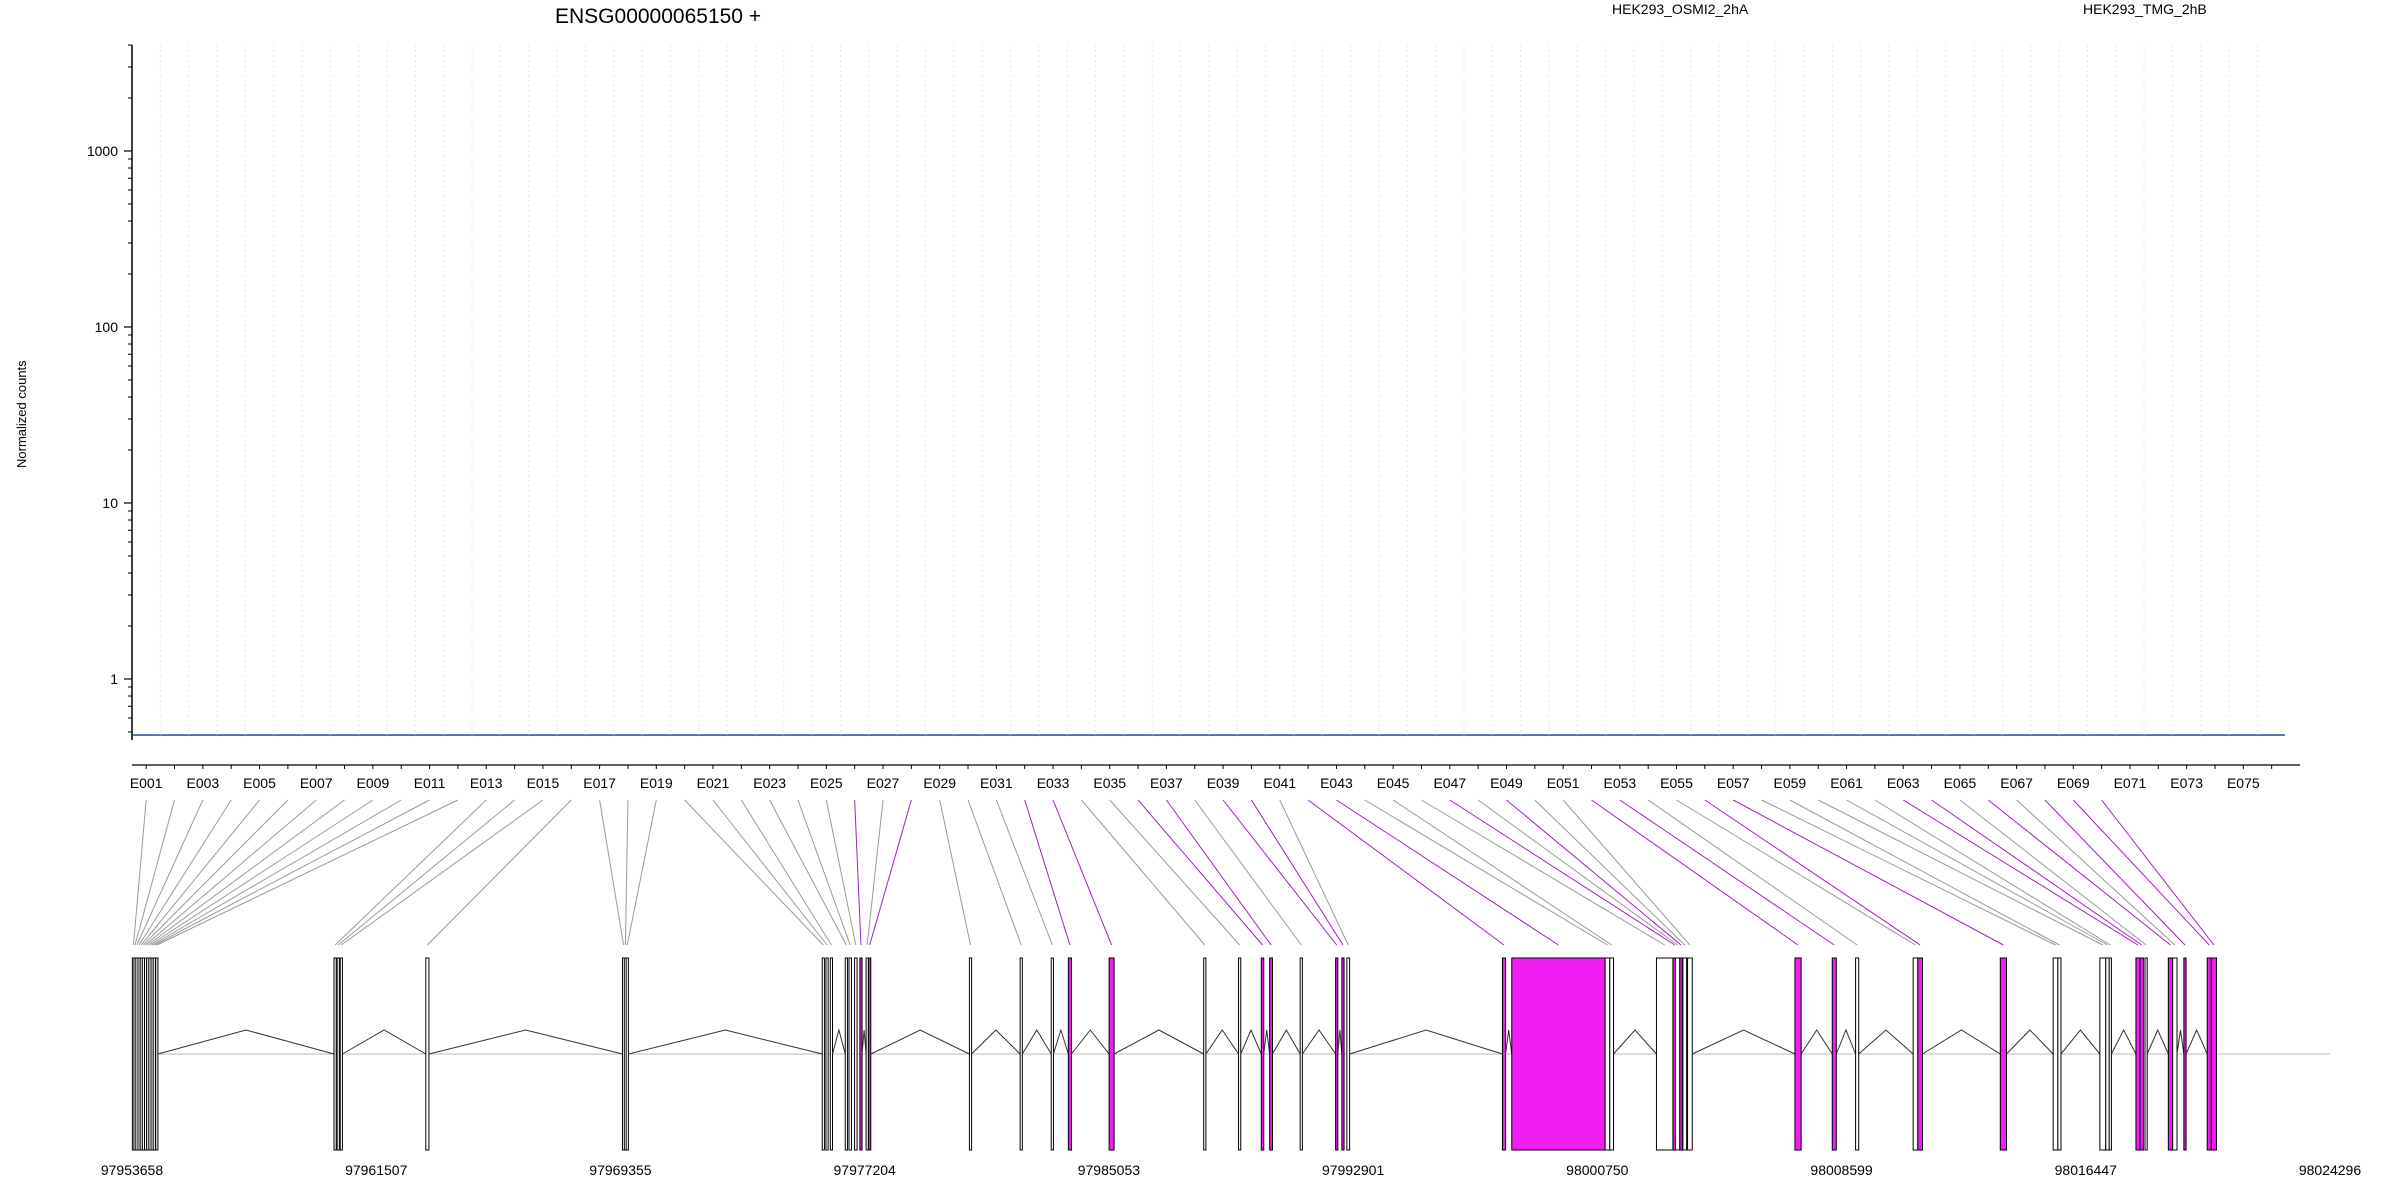 This screenshot has width=2400, height=1200. Describe the element at coordinates (826, 783) in the screenshot. I see `x-tick-label: E025` at that location.